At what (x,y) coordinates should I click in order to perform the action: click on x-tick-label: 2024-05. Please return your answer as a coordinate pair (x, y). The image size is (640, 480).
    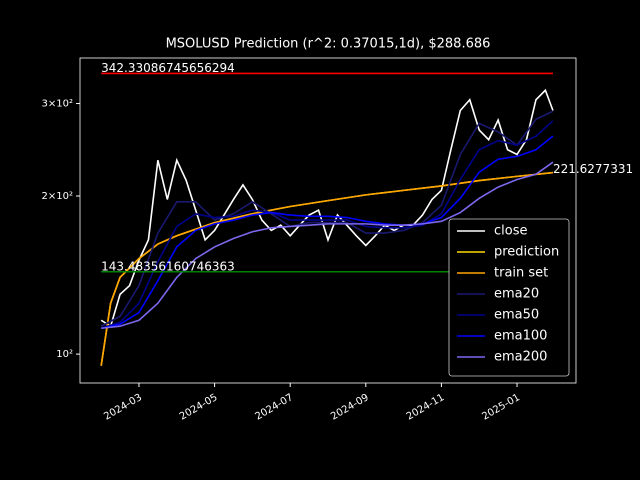
    Looking at the image, I should click on (199, 407).